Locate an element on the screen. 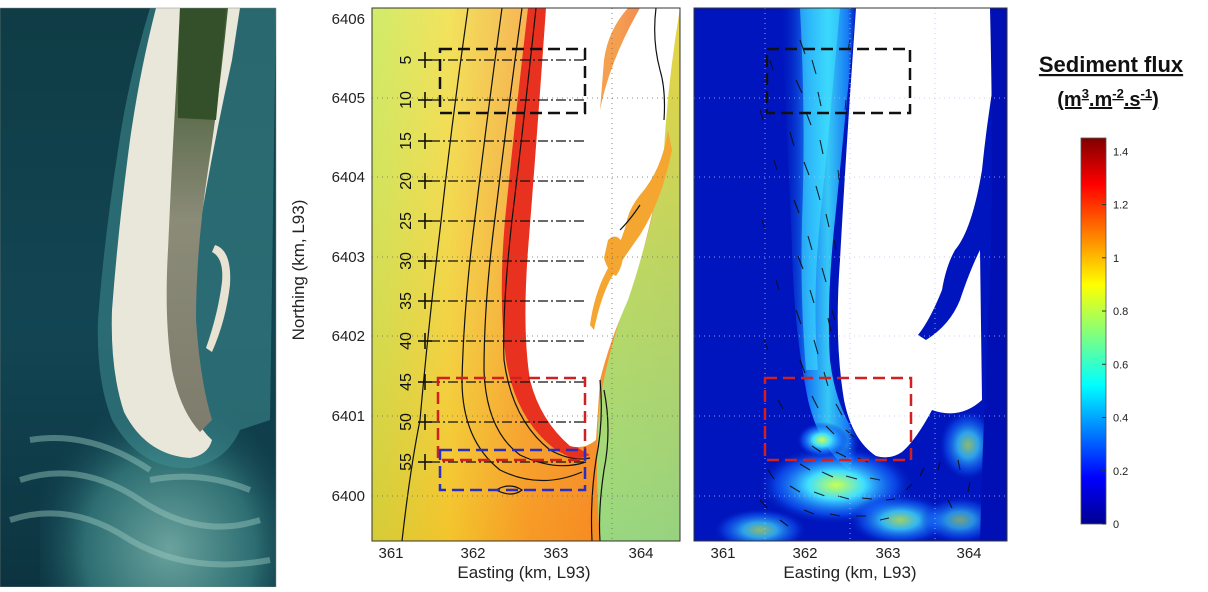  y-tick: 6404 is located at coordinates (348, 177).